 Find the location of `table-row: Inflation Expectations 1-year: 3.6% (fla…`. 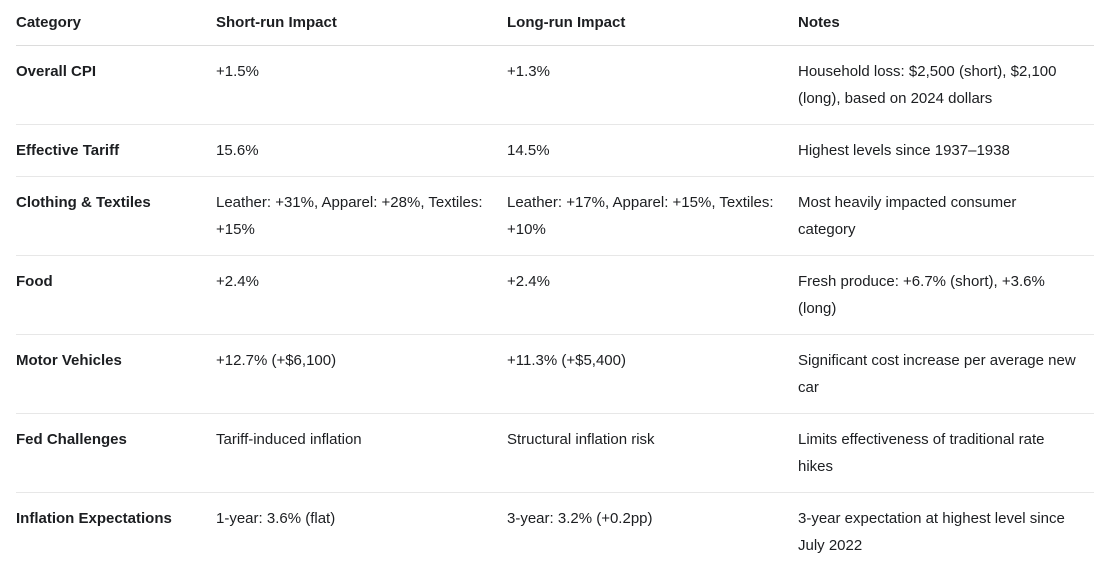

table-row: Inflation Expectations 1-year: 3.6% (fla… is located at coordinates (555, 527).